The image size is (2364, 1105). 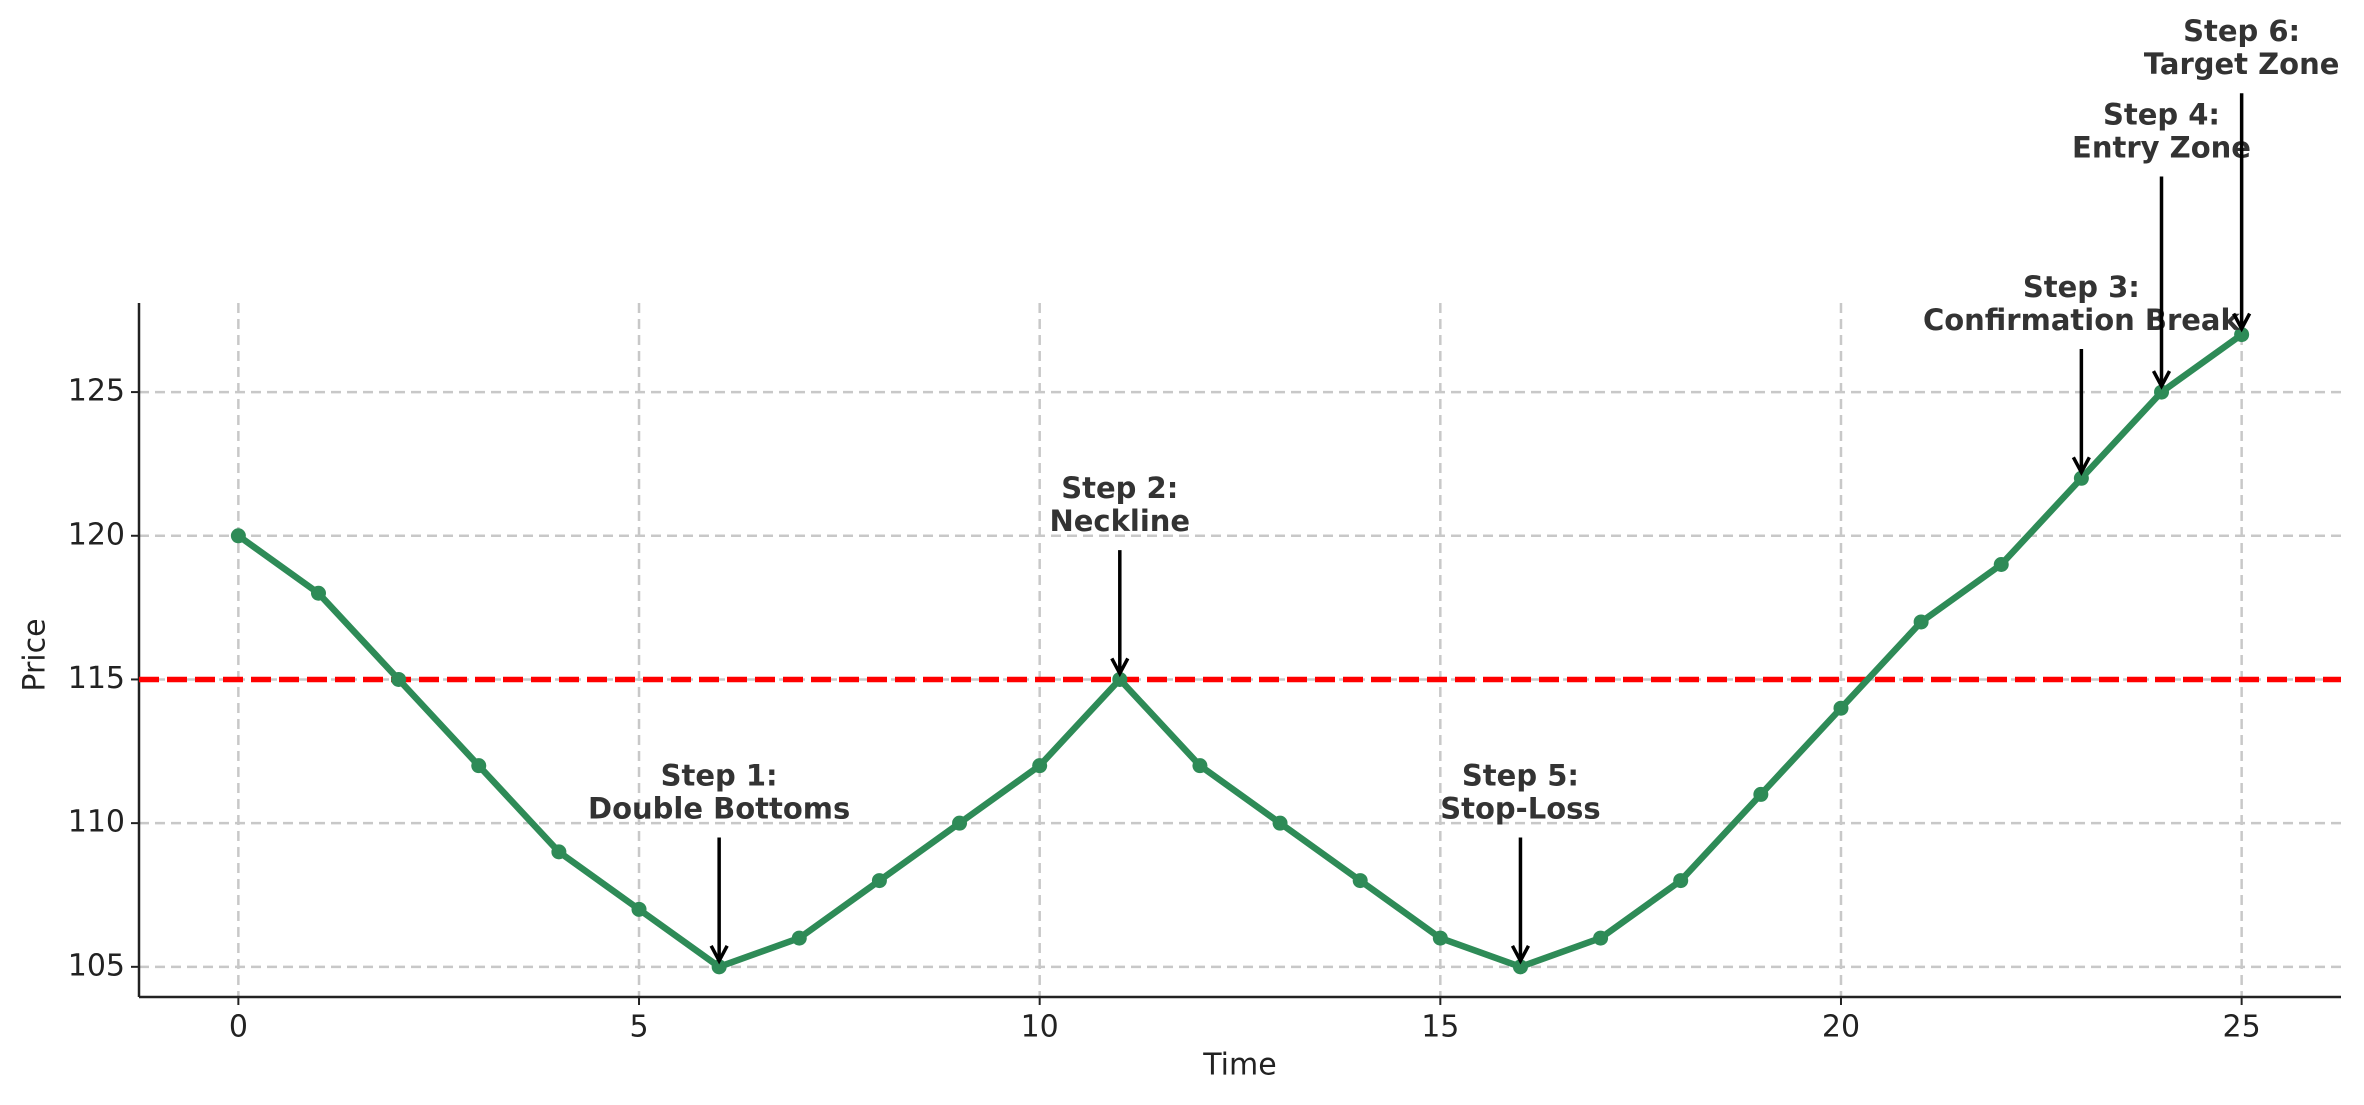 What do you see at coordinates (1440, 1027) in the screenshot?
I see `x-tick-label: 15` at bounding box center [1440, 1027].